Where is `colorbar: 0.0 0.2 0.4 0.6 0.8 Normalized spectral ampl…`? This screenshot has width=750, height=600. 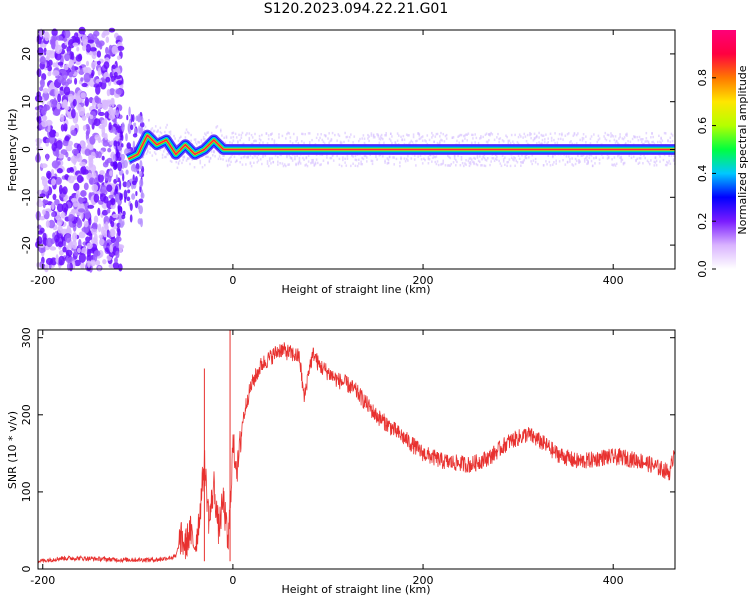 colorbar: 0.0 0.2 0.4 0.6 0.8 Normalized spectral ampl… is located at coordinates (722, 154).